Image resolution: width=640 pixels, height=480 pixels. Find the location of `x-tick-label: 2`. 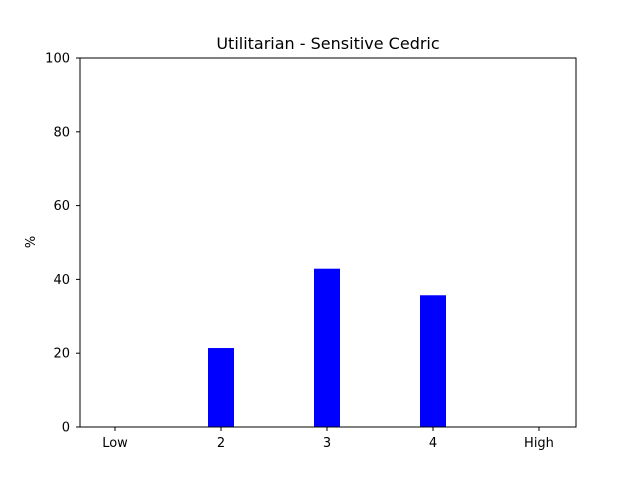

x-tick-label: 2 is located at coordinates (221, 443).